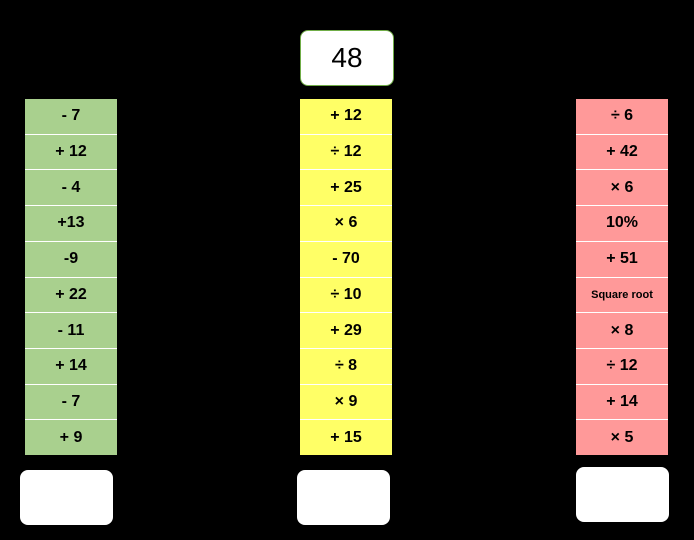 Image resolution: width=694 pixels, height=540 pixels. What do you see at coordinates (71, 260) in the screenshot?
I see `step-cell: -9` at bounding box center [71, 260].